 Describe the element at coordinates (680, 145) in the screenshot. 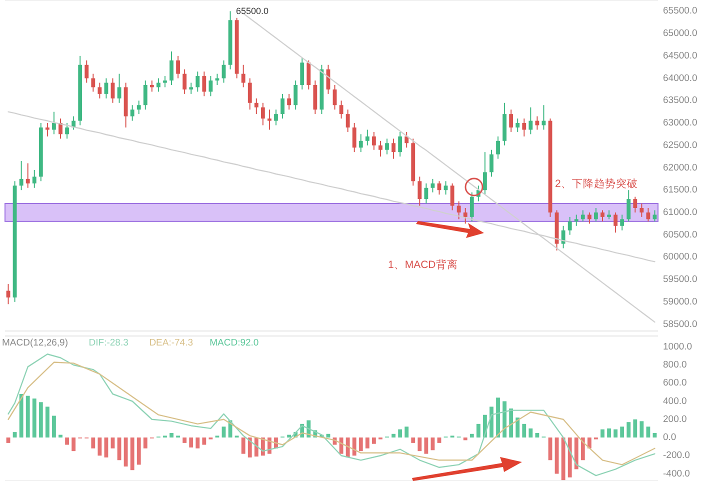

I see `y-tick-label: 62500.0` at that location.